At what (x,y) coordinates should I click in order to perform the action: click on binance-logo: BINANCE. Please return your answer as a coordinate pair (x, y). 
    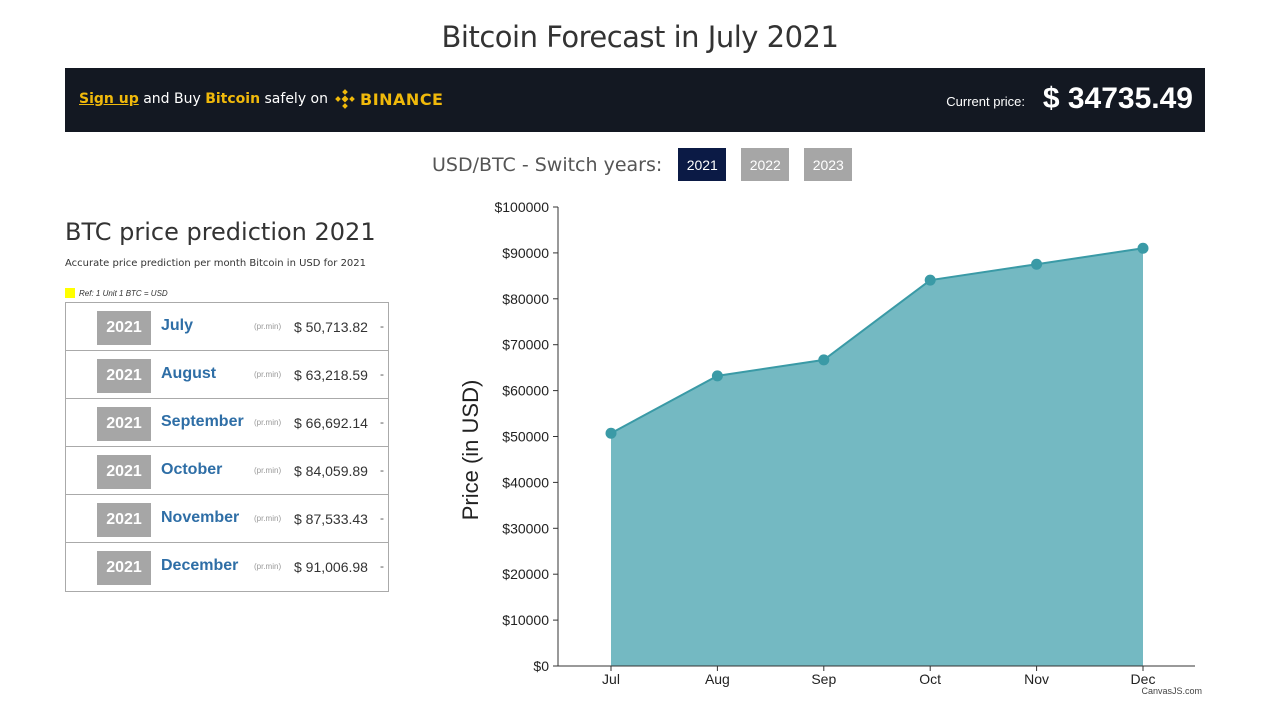
    Looking at the image, I should click on (389, 99).